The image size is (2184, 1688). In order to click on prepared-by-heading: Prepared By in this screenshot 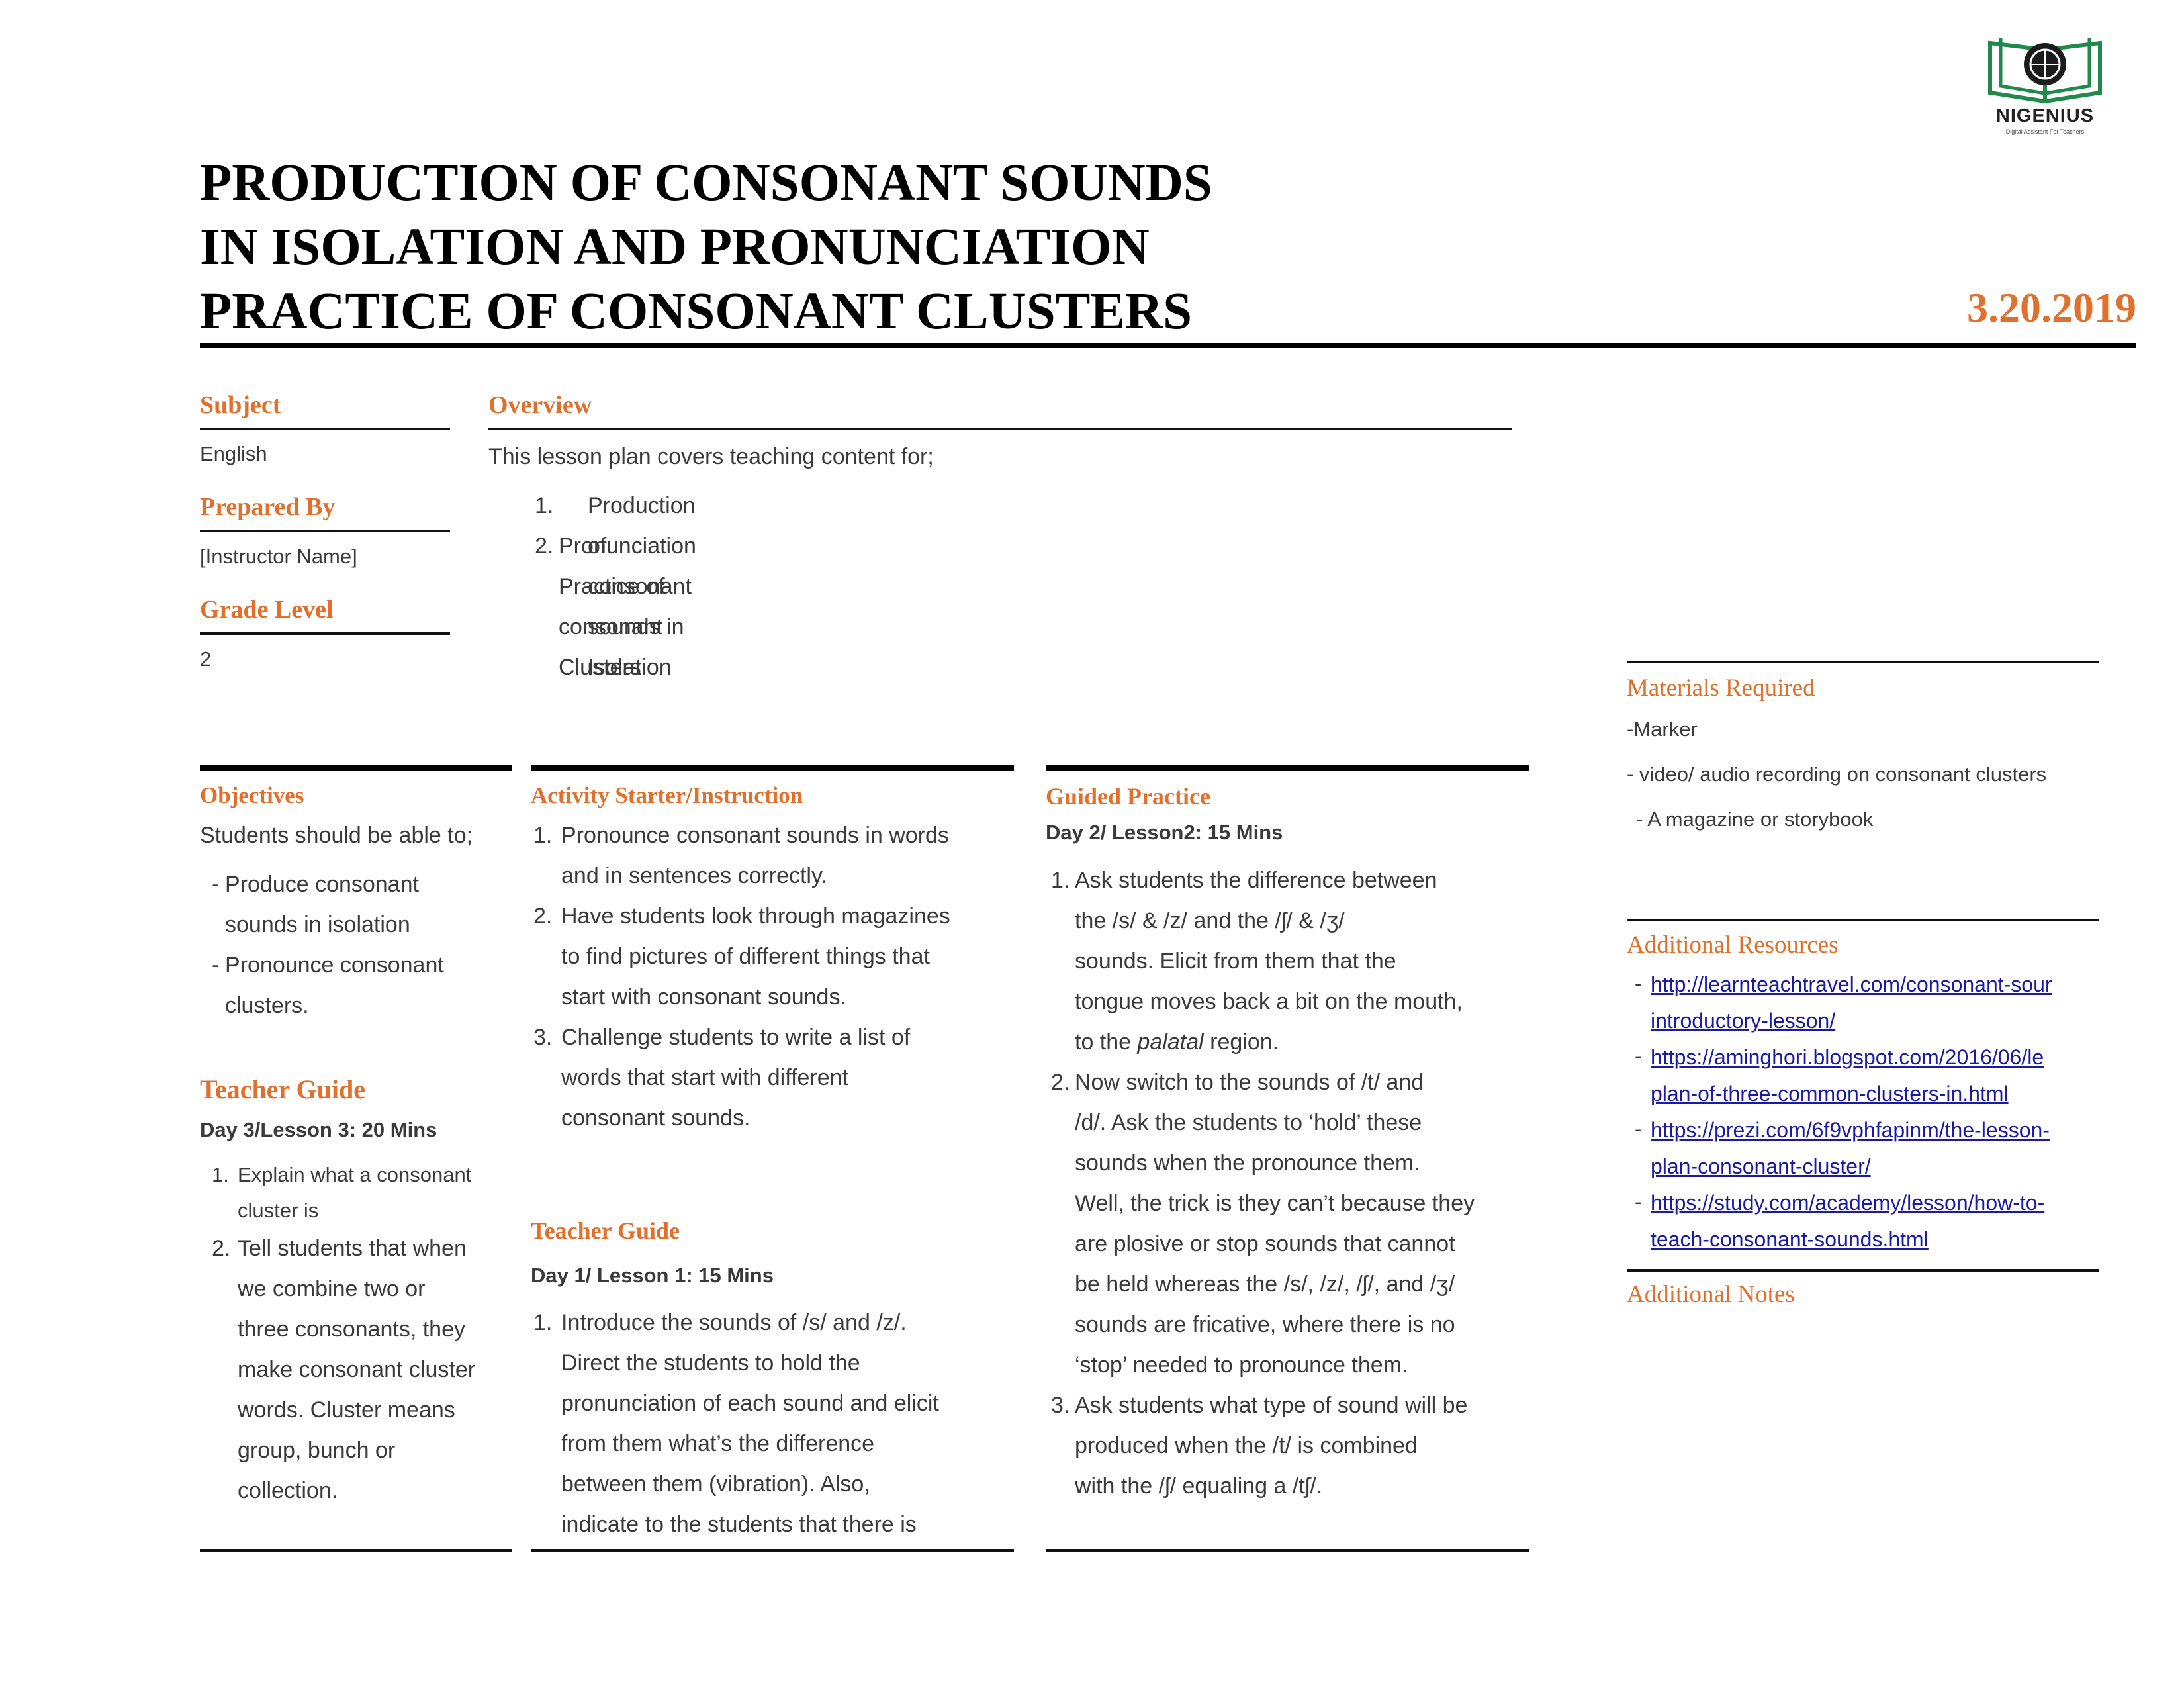, I will do `click(268, 507)`.